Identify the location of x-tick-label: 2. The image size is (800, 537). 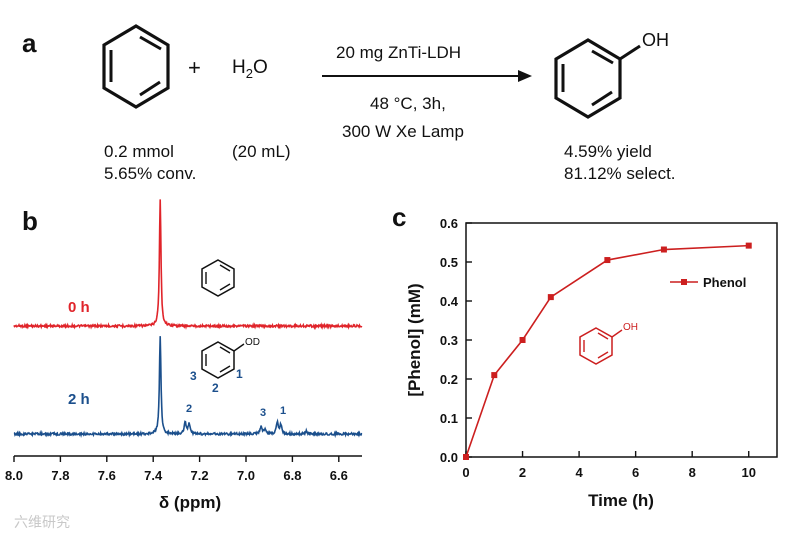
(522, 472).